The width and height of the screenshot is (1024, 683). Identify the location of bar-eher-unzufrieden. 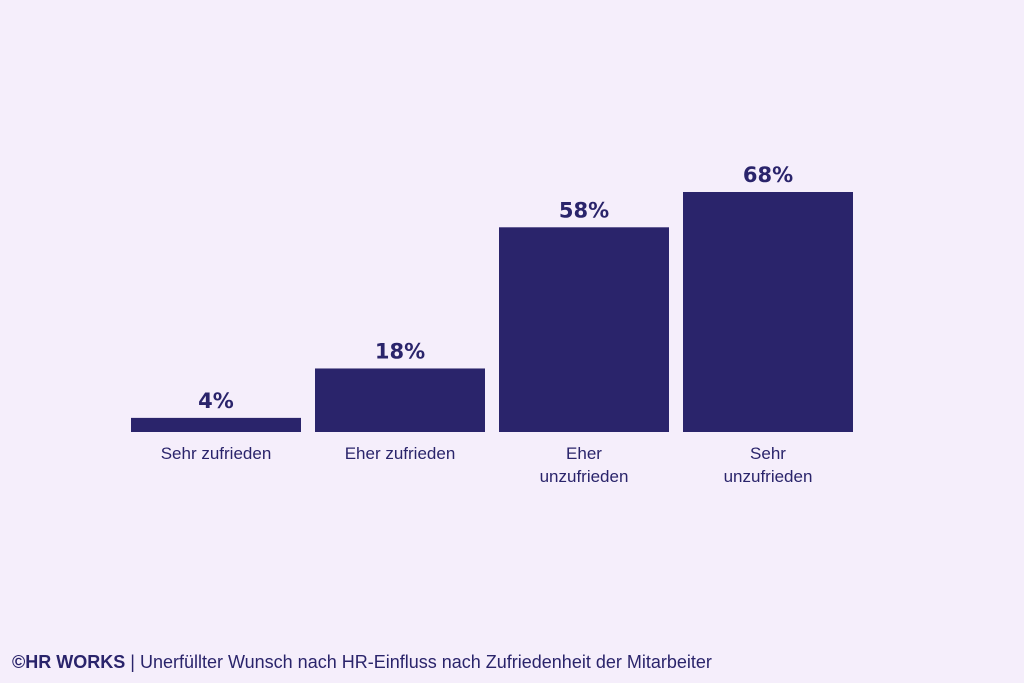
(584, 329).